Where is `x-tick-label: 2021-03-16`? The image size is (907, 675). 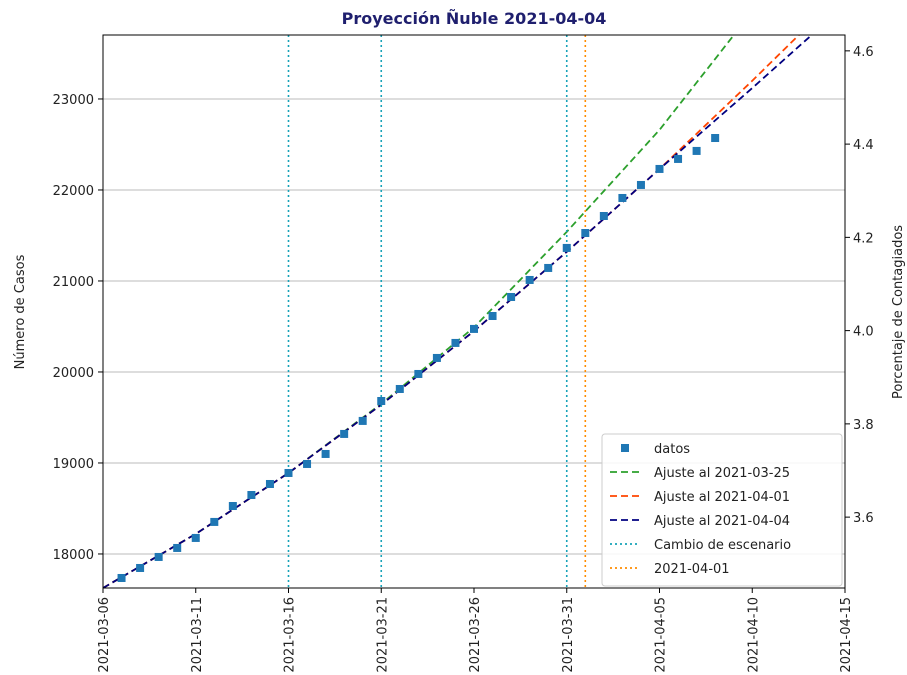 x-tick-label: 2021-03-16 is located at coordinates (290, 635).